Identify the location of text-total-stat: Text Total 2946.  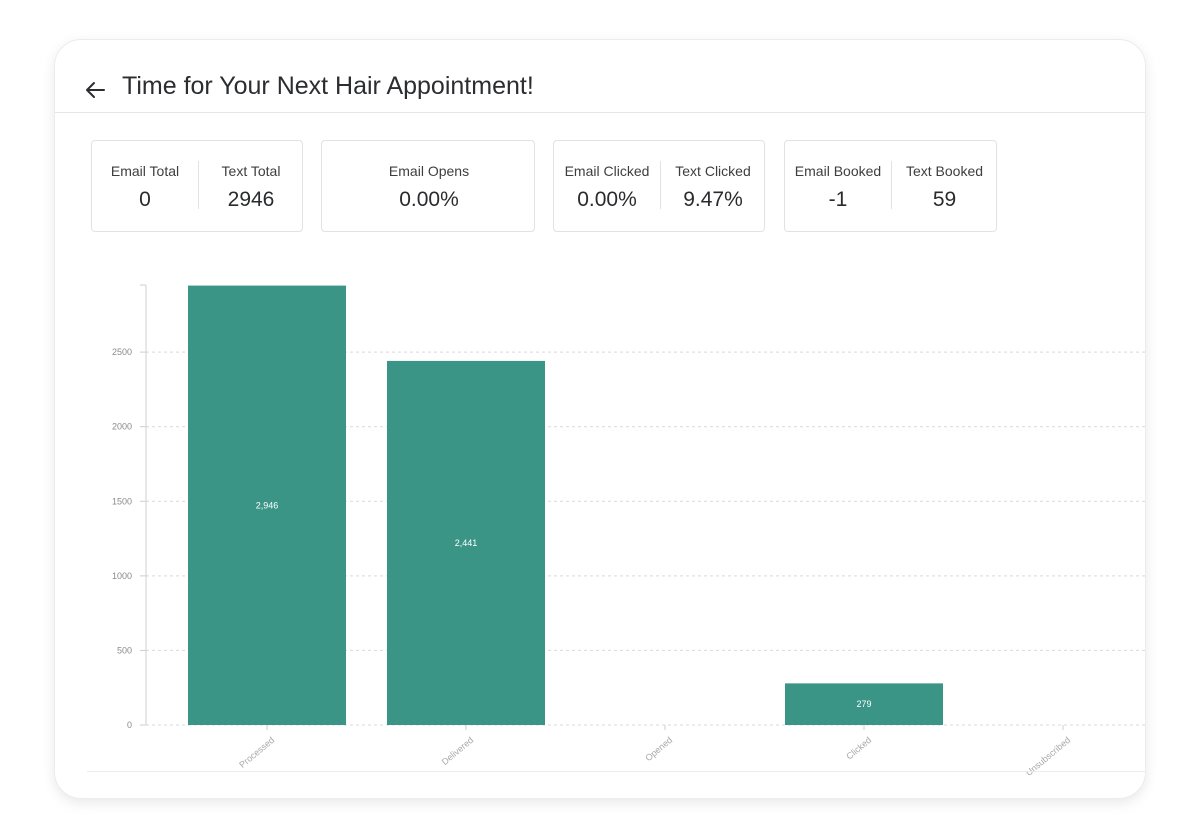
(251, 186).